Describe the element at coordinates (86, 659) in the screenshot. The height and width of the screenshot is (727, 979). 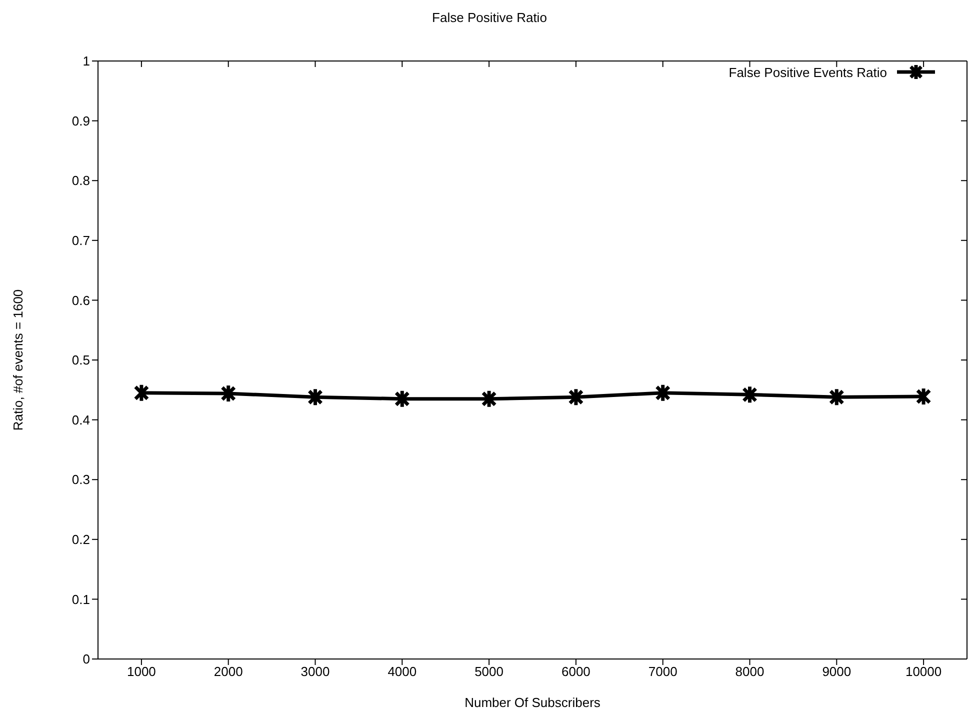
I see `y-tick-label: 0` at that location.